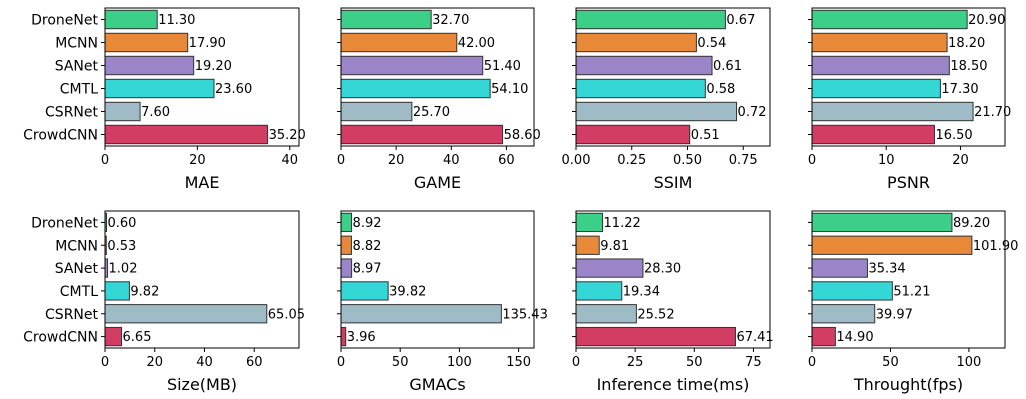 This screenshot has width=1026, height=399. Describe the element at coordinates (673, 182) in the screenshot. I see `x-axis-label: SSIM` at that location.